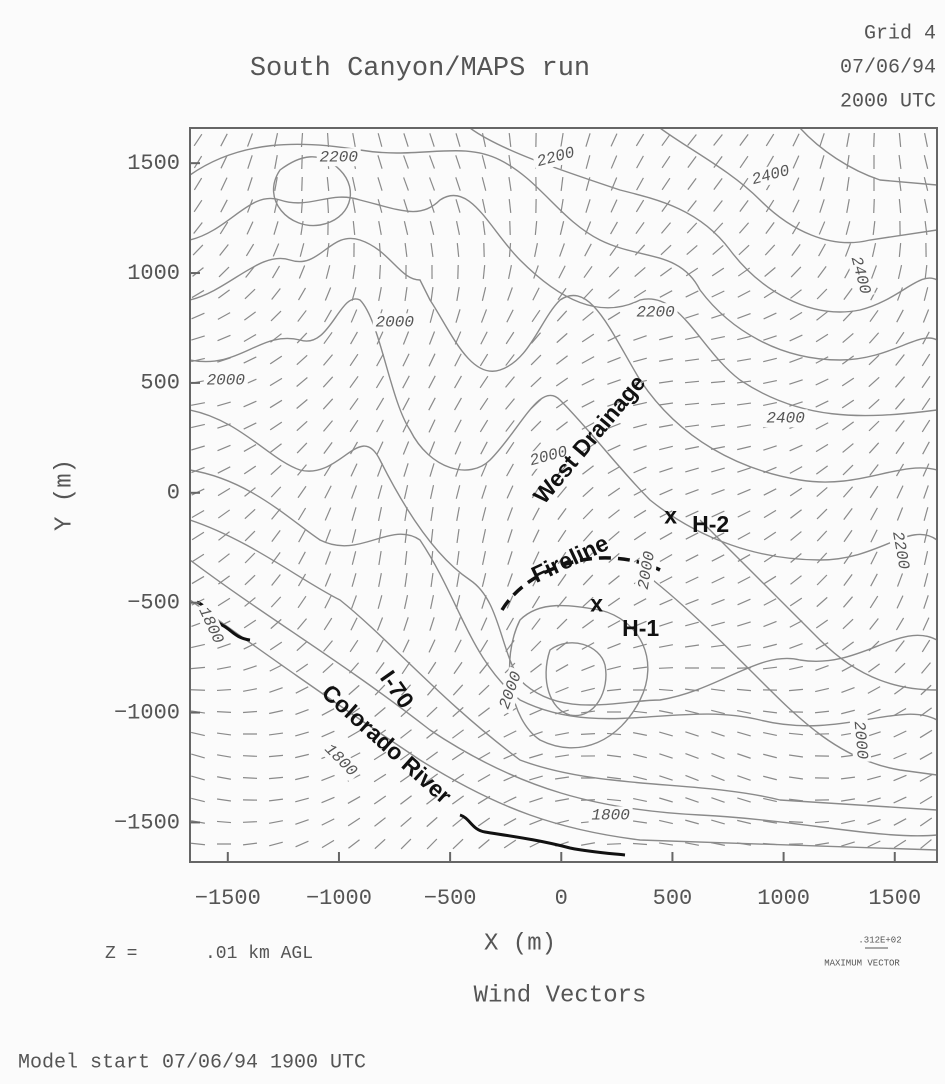 This screenshot has width=945, height=1084. What do you see at coordinates (673, 898) in the screenshot?
I see `x-tick-label: 500` at bounding box center [673, 898].